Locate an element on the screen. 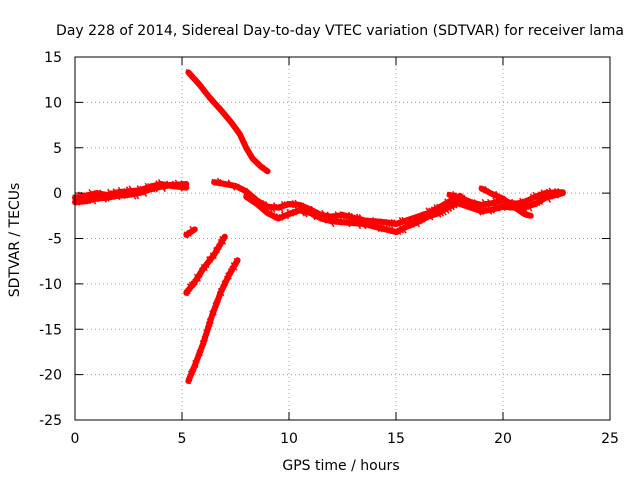 This screenshot has width=640, height=480. series-arc-rise-mid is located at coordinates (205, 265).